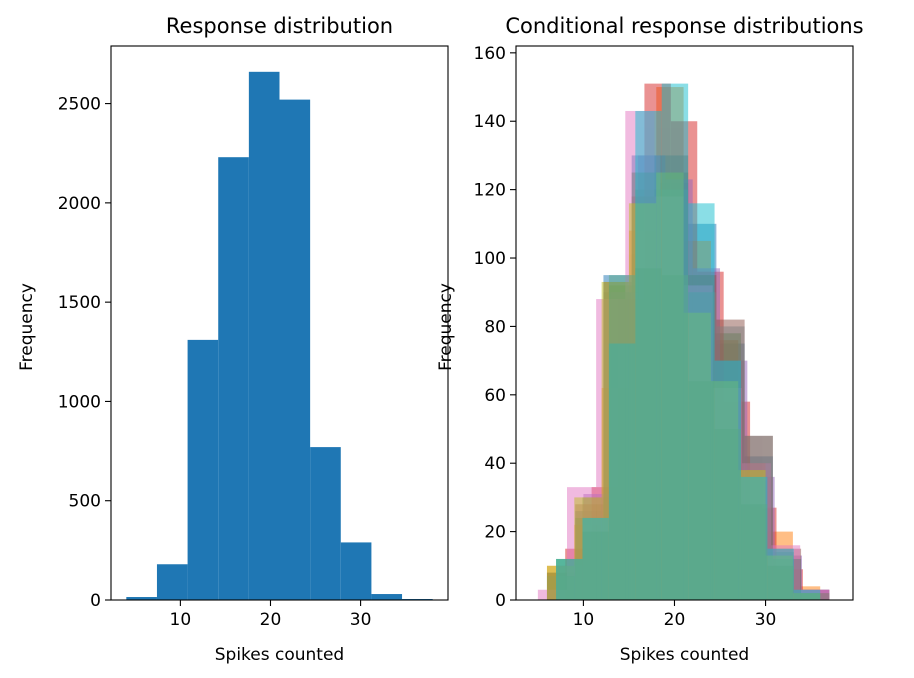 The height and width of the screenshot is (678, 914). What do you see at coordinates (490, 122) in the screenshot?
I see `y-tick-label: 140` at bounding box center [490, 122].